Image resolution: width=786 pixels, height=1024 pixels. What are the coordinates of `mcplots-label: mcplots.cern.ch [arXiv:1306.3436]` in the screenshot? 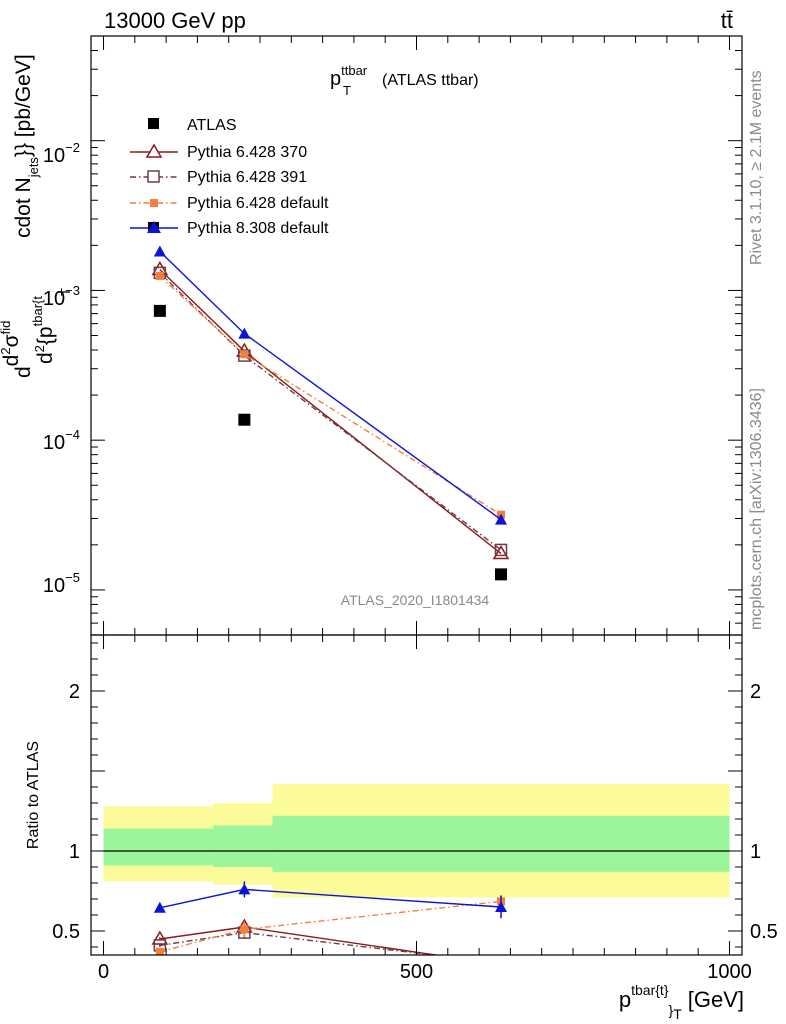 It's located at (756, 509).